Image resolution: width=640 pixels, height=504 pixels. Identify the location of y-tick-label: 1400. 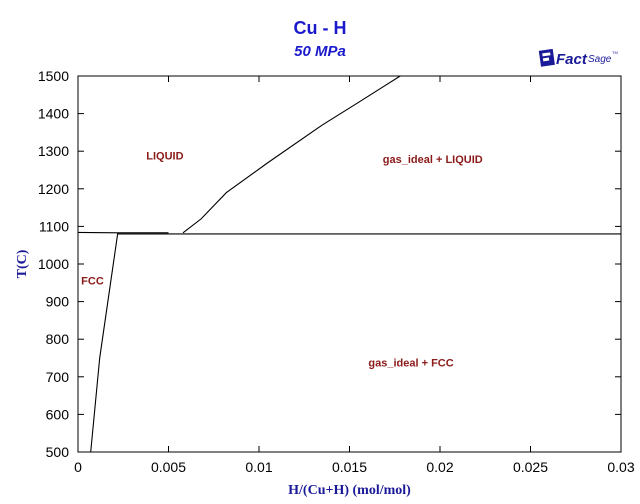
(53, 114).